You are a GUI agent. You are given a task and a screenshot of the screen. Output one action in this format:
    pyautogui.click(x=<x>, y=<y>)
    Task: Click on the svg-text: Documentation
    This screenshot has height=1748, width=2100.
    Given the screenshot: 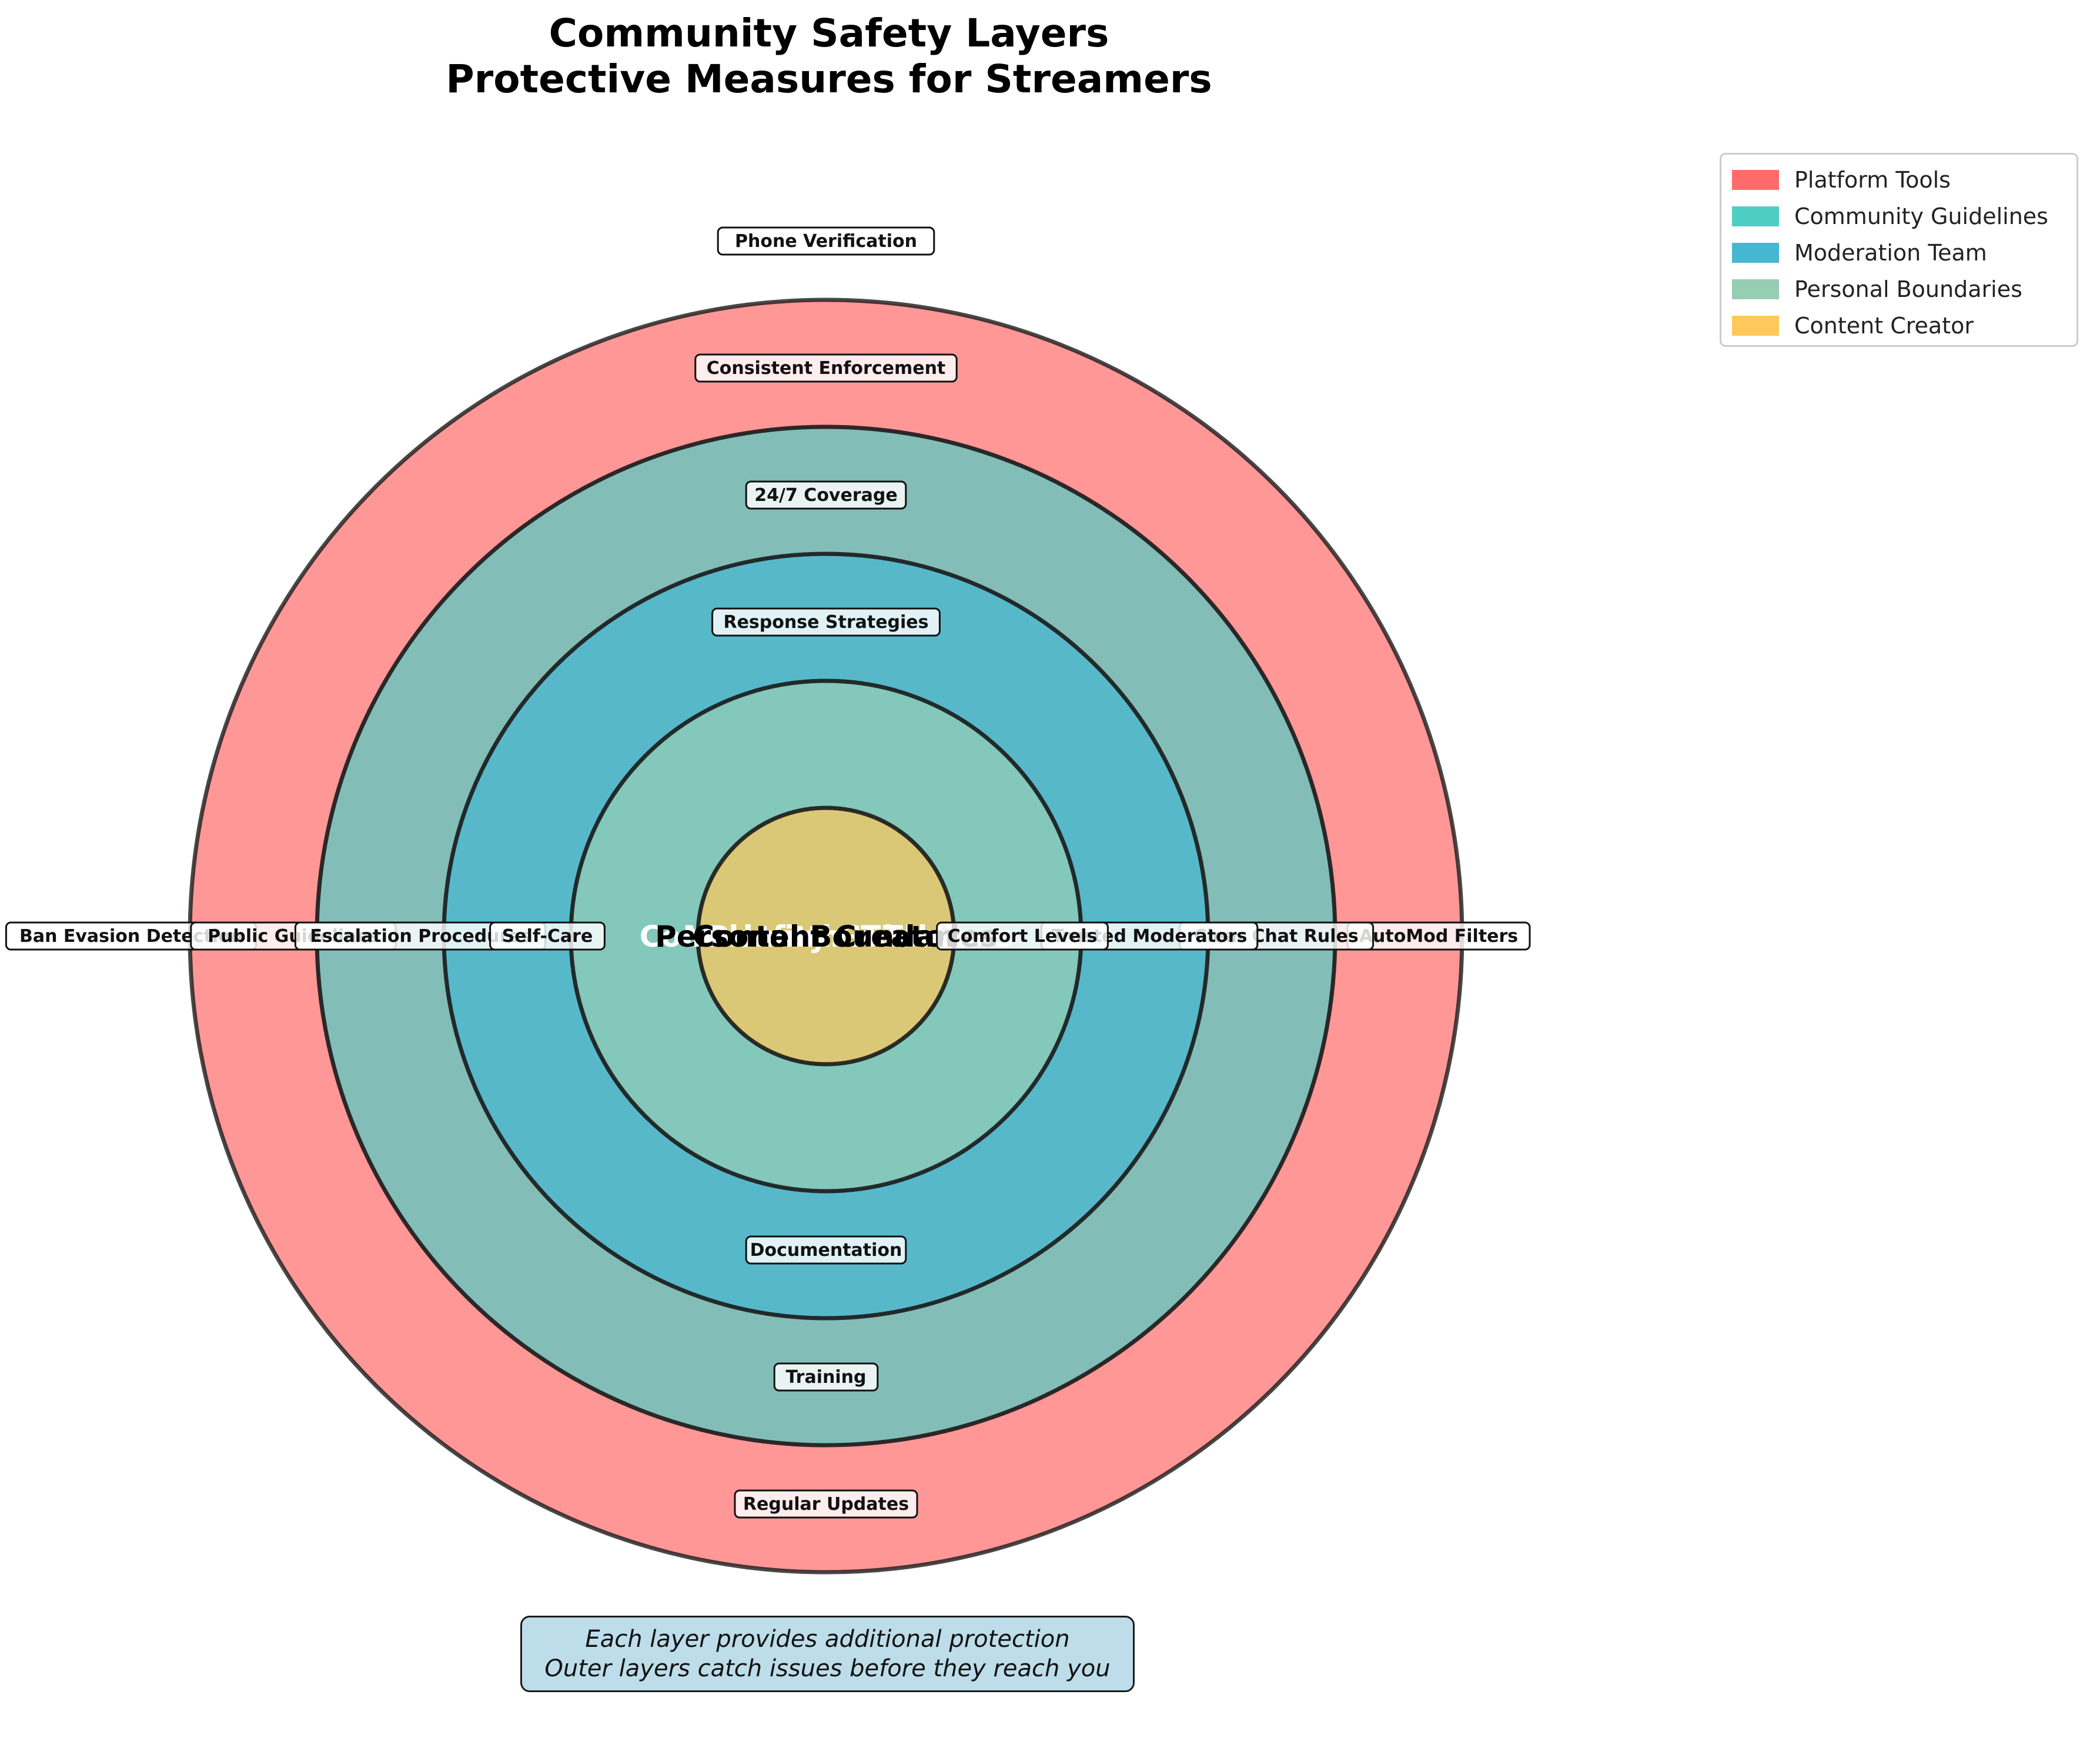 What is the action you would take?
    pyautogui.click(x=826, y=1250)
    